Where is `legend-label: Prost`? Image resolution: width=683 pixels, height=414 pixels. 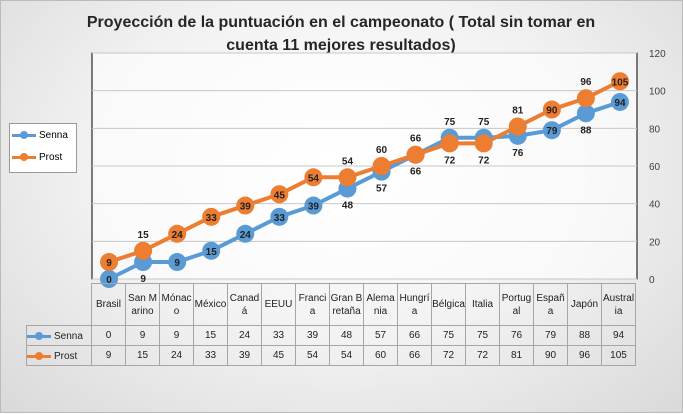 legend-label: Prost is located at coordinates (51, 157).